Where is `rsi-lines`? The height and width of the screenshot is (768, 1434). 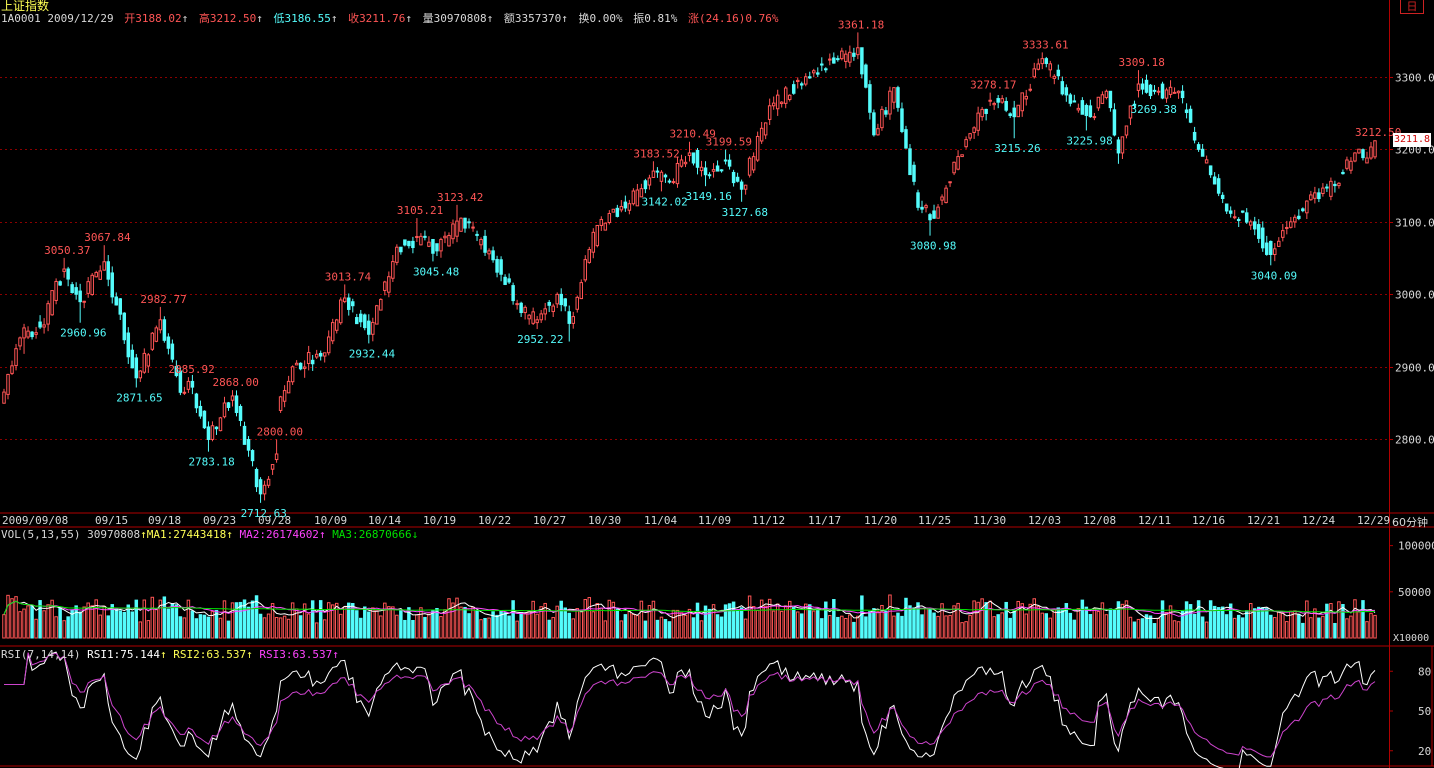 rsi-lines is located at coordinates (690, 709).